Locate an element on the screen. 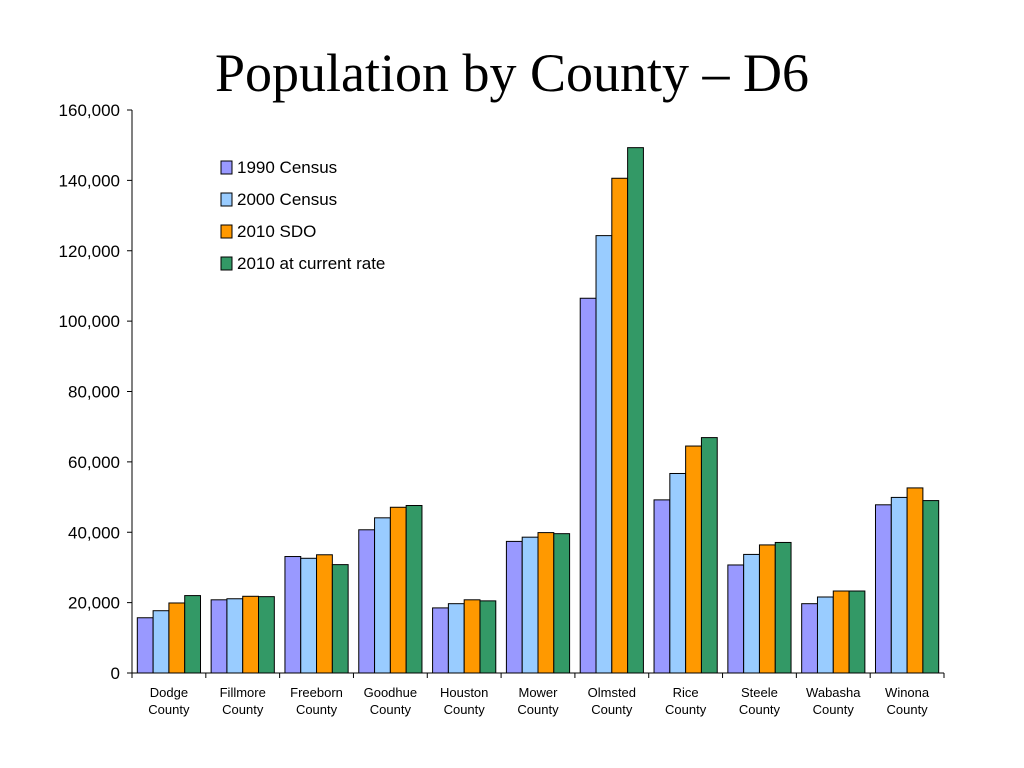 Image resolution: width=1024 pixels, height=768 pixels. x-tick-label: Houston is located at coordinates (464, 692).